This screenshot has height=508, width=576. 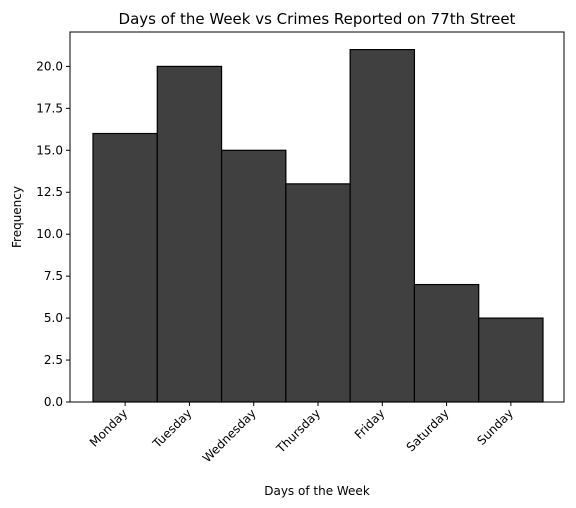 I want to click on y-tick-label: 5.0, so click(x=53, y=318).